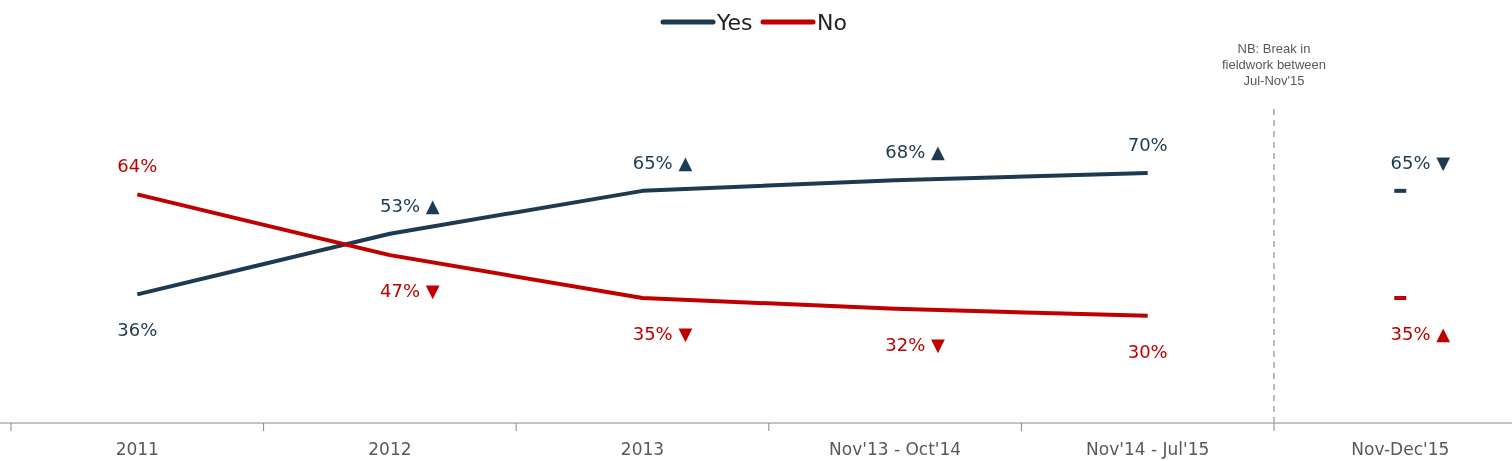 The height and width of the screenshot is (461, 1512). I want to click on x-tick-label: Nov'14 - Jul'15, so click(1148, 449).